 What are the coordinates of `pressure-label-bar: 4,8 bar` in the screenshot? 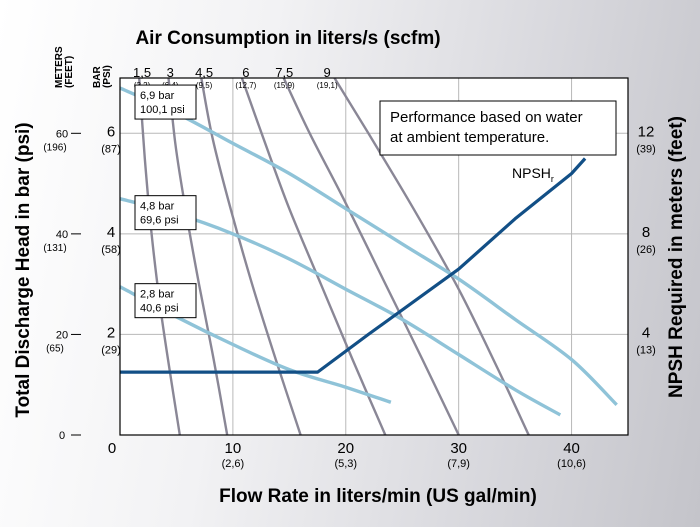 It's located at (157, 207).